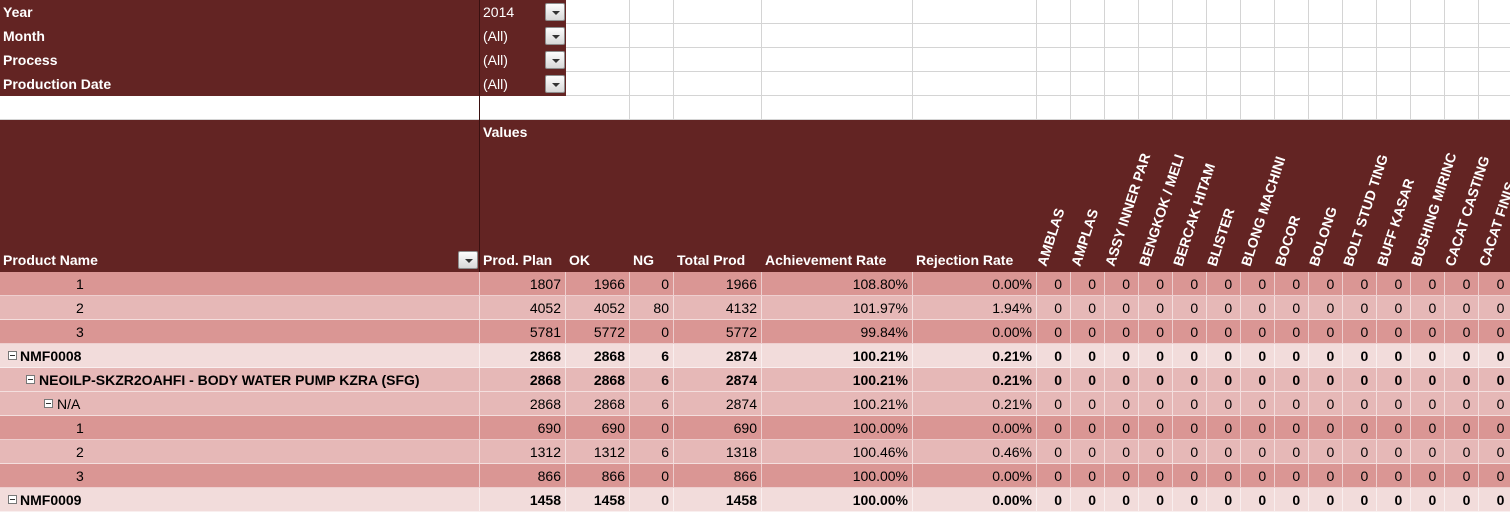 The height and width of the screenshot is (512, 1510). What do you see at coordinates (598, 428) in the screenshot?
I see `value-cell: 690` at bounding box center [598, 428].